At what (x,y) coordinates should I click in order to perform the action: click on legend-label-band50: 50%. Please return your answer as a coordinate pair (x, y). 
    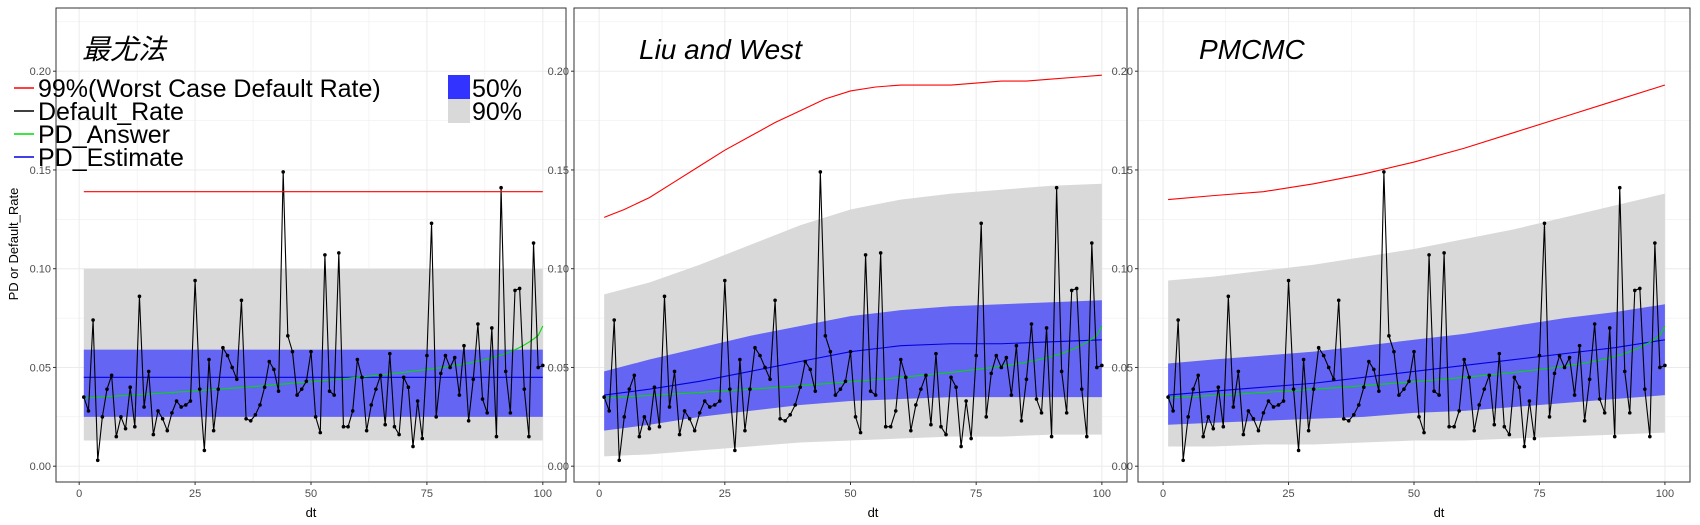
    Looking at the image, I should click on (497, 89).